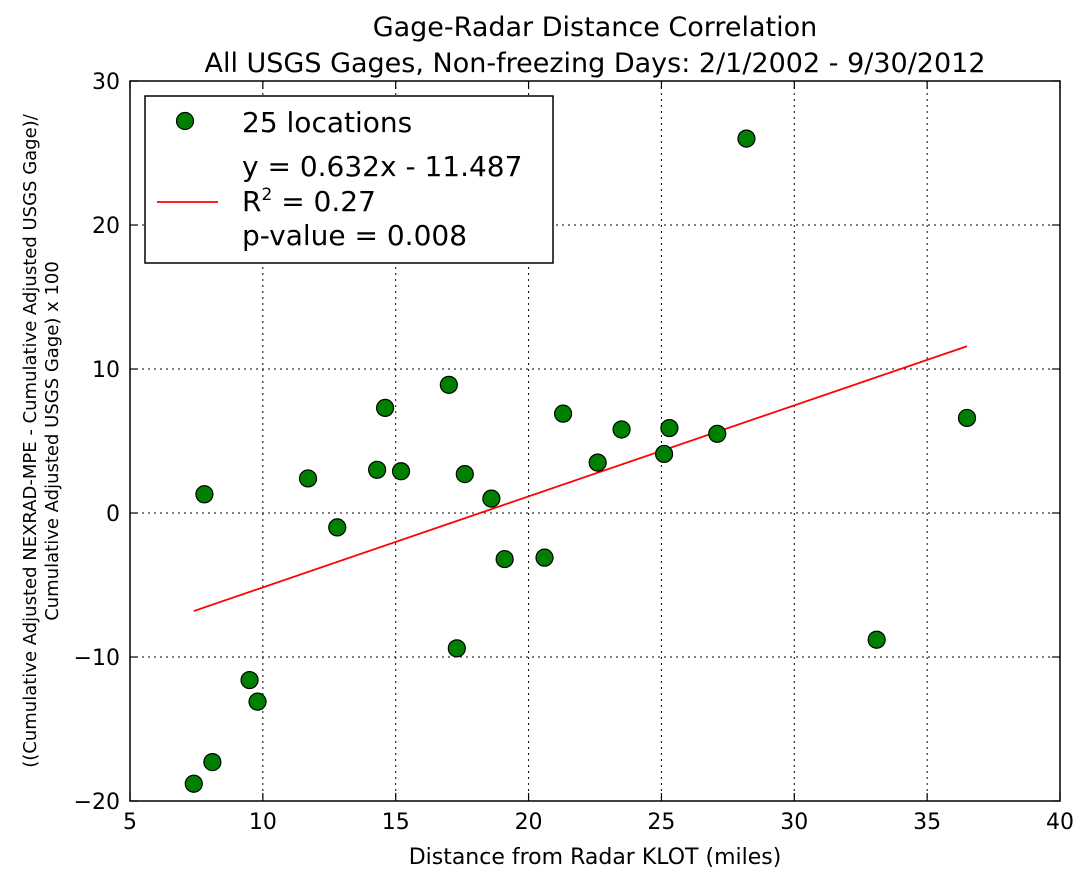 The width and height of the screenshot is (1090, 883). What do you see at coordinates (396, 822) in the screenshot?
I see `x-tick-label: 15` at bounding box center [396, 822].